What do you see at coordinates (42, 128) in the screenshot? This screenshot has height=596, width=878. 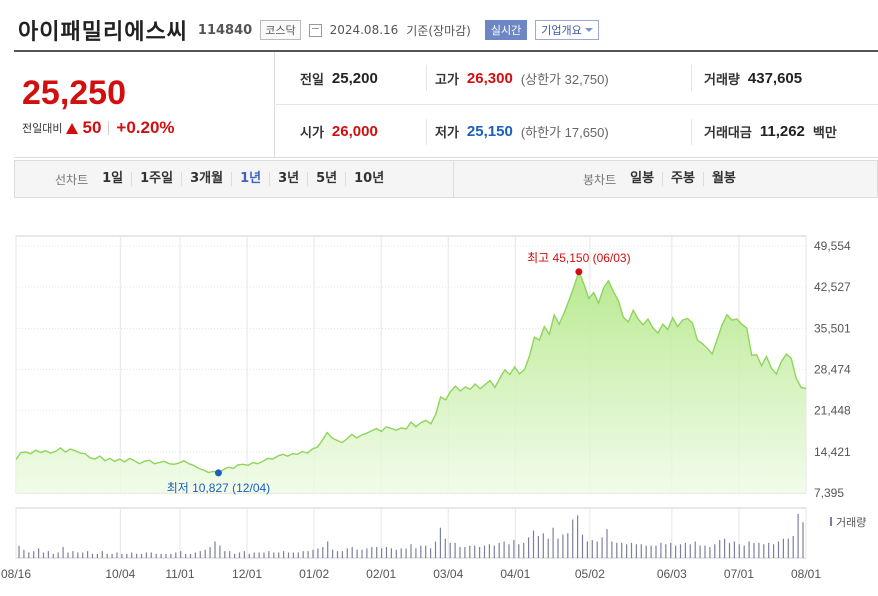 I see `change-label: 전일대비` at bounding box center [42, 128].